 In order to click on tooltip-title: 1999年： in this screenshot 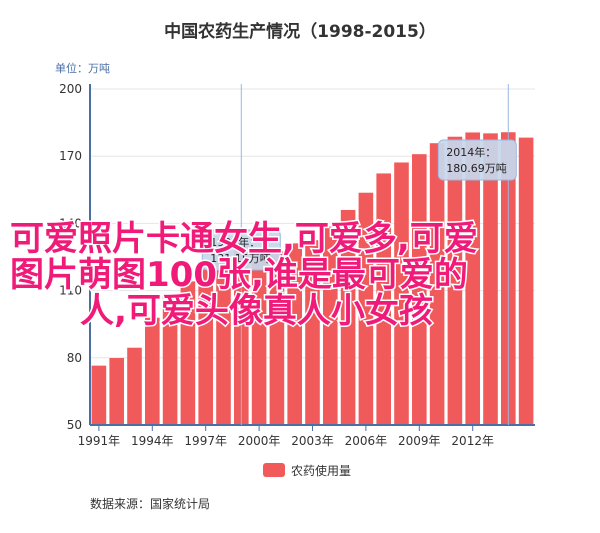, I will do `click(235, 242)`.